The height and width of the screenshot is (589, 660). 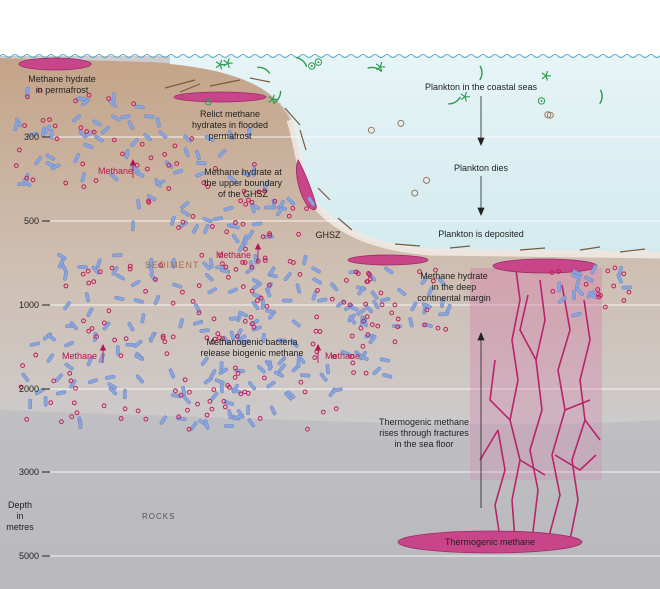 What do you see at coordinates (342, 356) in the screenshot?
I see `label-methane-4: Methane` at bounding box center [342, 356].